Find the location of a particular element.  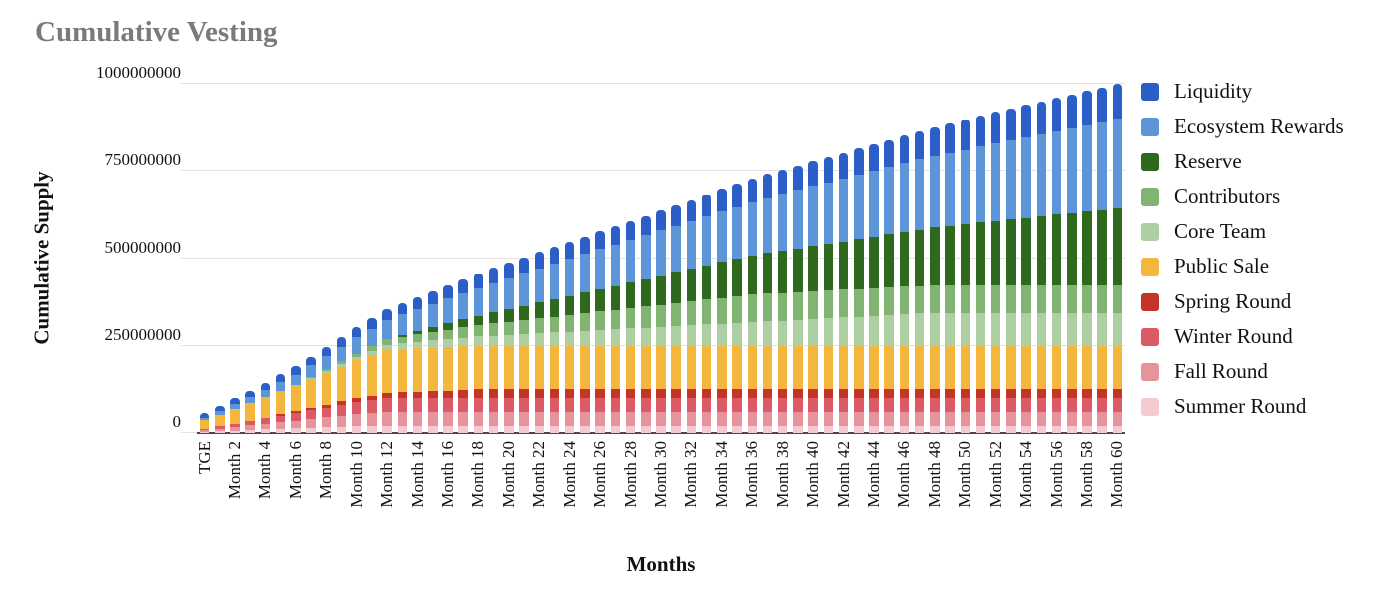

x-tick-label: Month 36 is located at coordinates (752, 474).